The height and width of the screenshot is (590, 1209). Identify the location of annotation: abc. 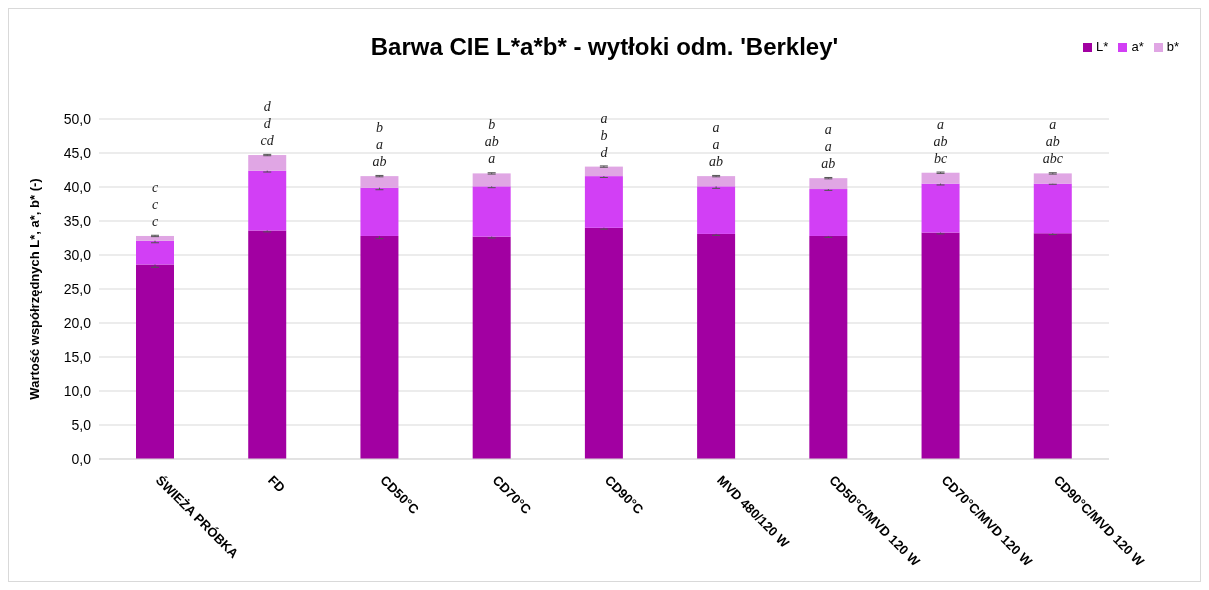
(1053, 159).